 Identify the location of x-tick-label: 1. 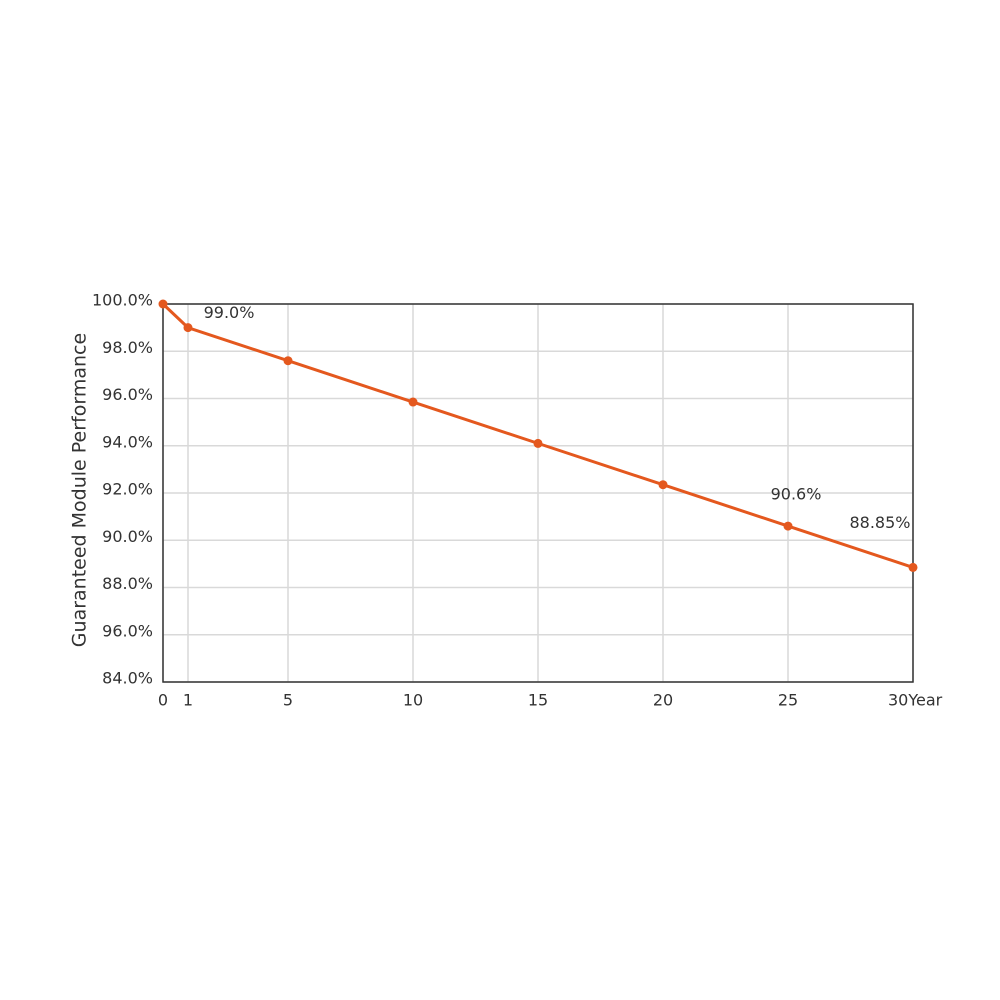
(188, 700).